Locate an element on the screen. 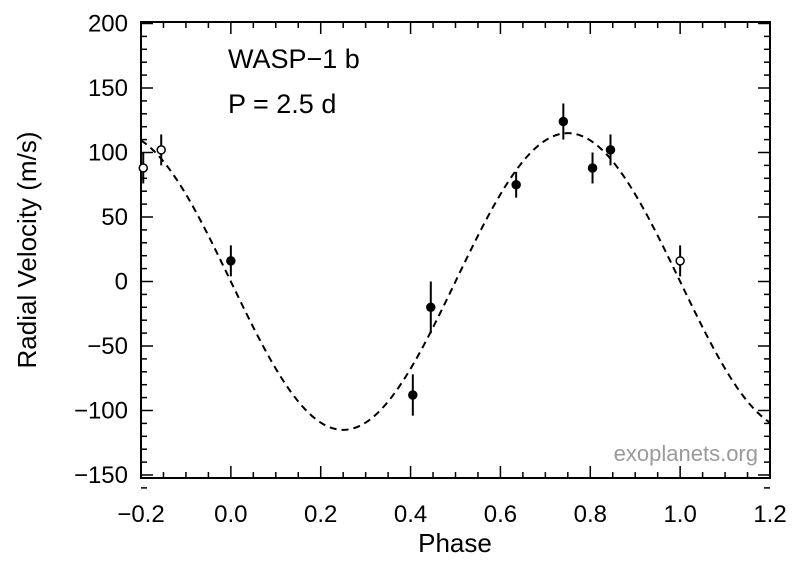 The image size is (800, 569). x-tick-label: 0.4 is located at coordinates (410, 514).